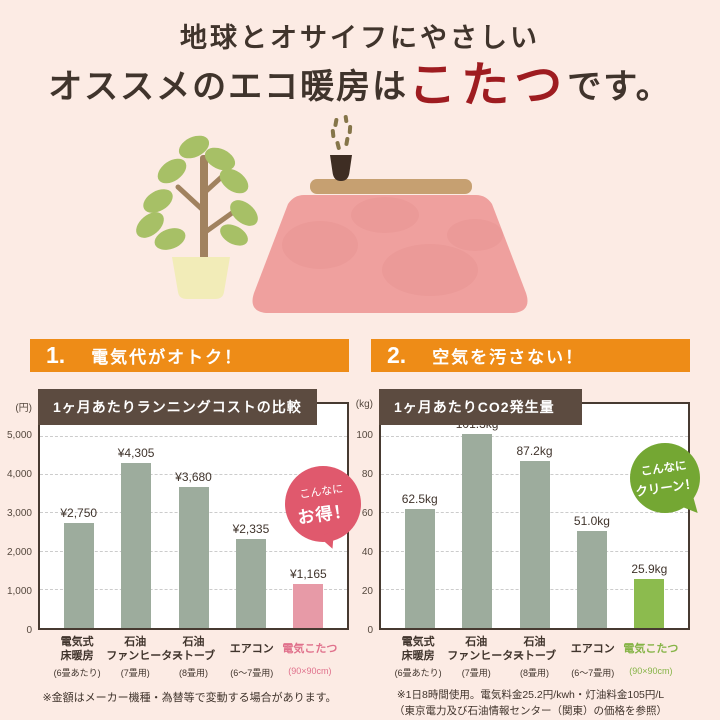 The height and width of the screenshot is (720, 720). Describe the element at coordinates (23, 409) in the screenshot. I see `y-axis-unit-label: (円)` at that location.